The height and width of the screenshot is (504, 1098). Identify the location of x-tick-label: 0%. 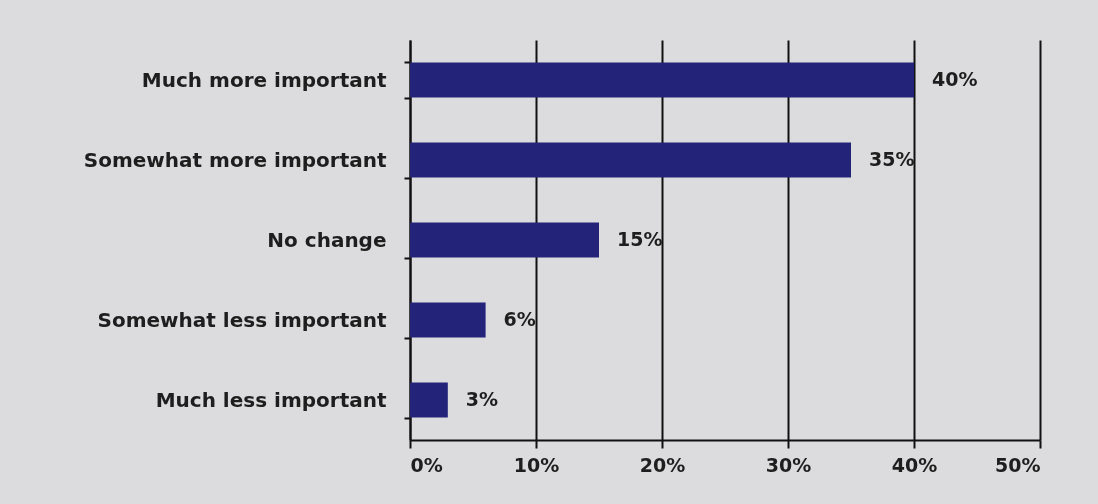
(426, 464).